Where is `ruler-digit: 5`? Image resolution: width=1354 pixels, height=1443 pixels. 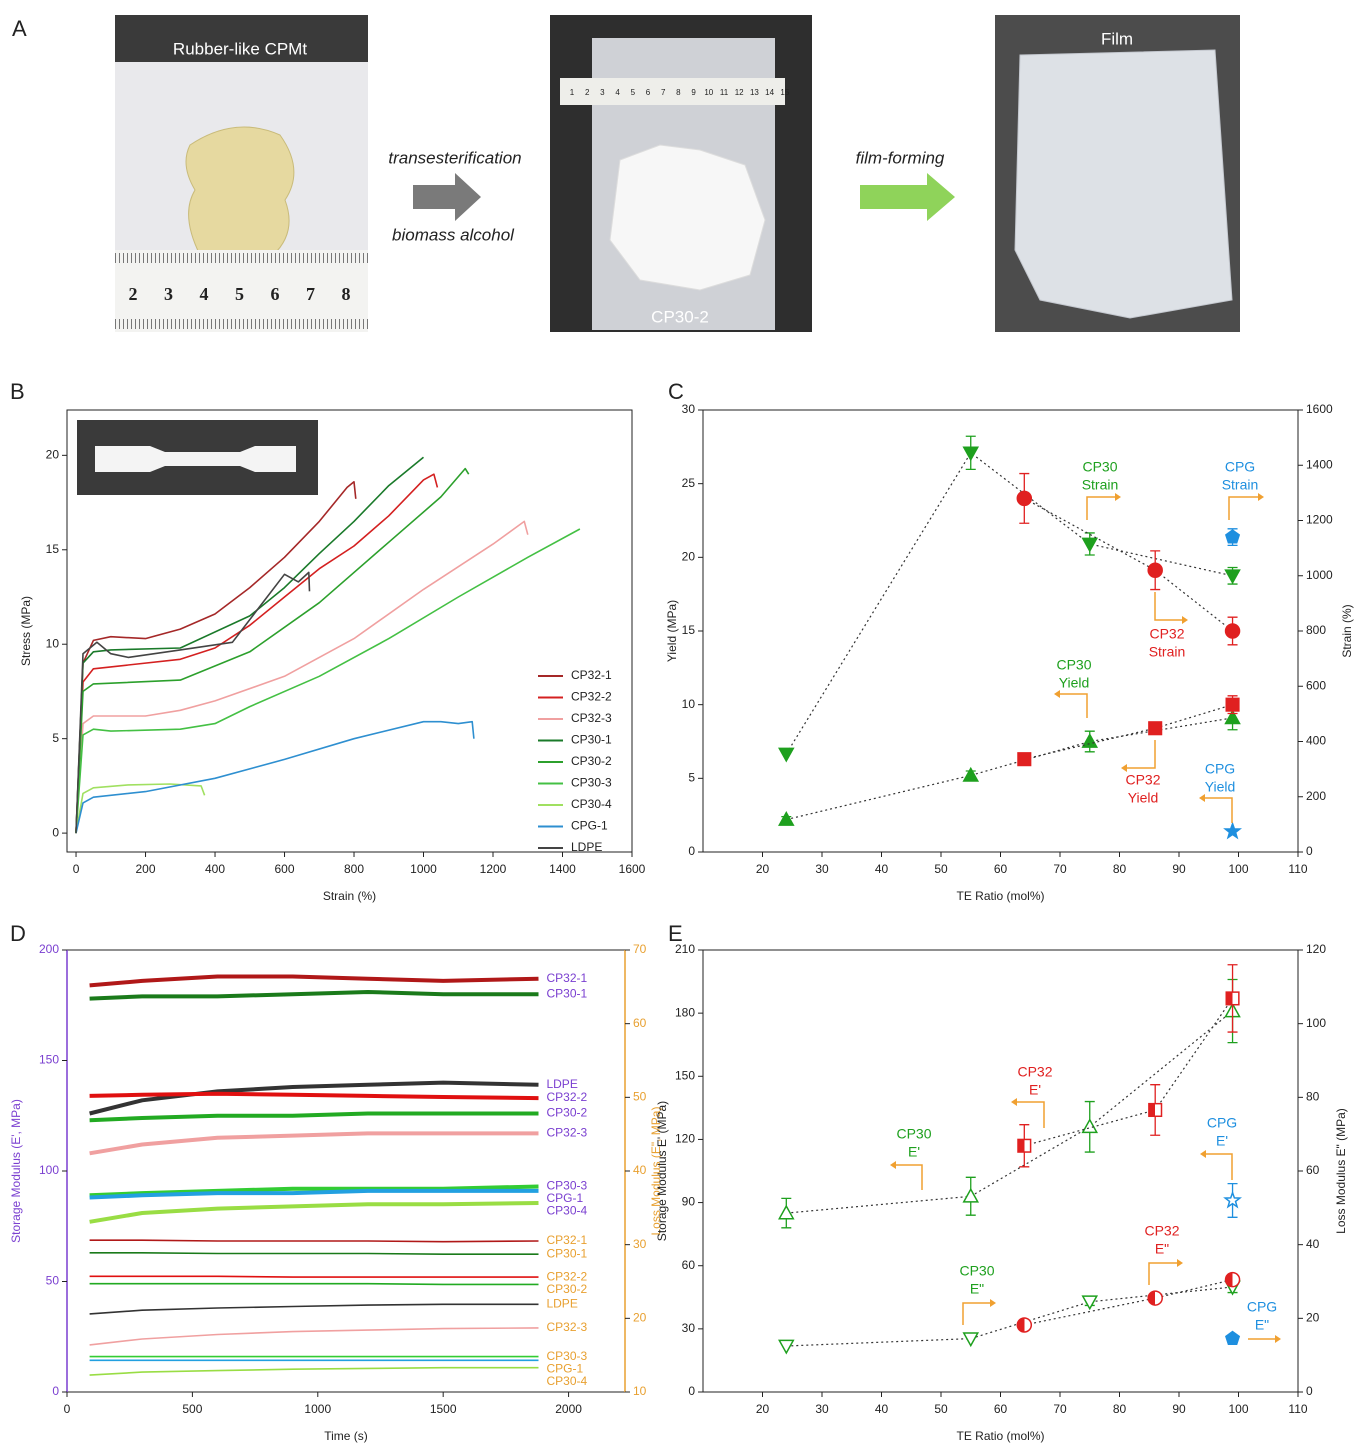
ruler-digit: 5 is located at coordinates (239, 294).